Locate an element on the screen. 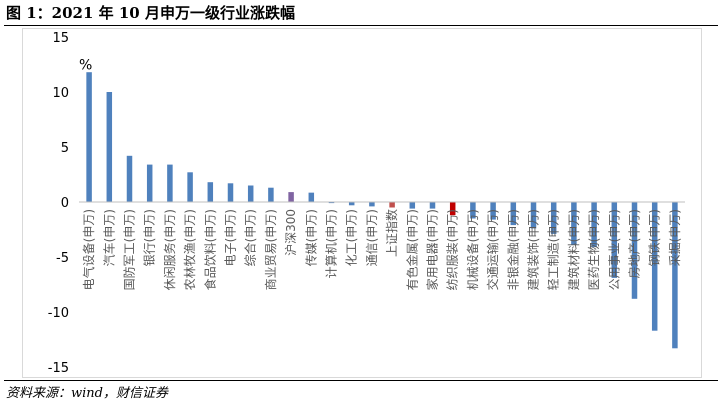 This screenshot has height=409, width=722. category-label: 沪深300 is located at coordinates (291, 232).